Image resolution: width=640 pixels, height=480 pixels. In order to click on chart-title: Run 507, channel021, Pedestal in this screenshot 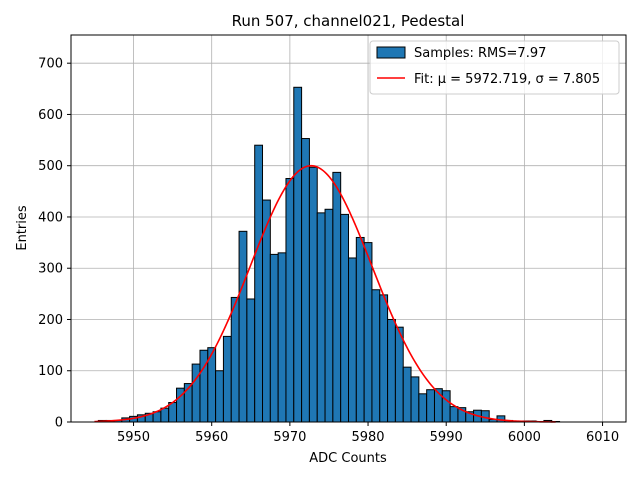, I will do `click(348, 21)`.